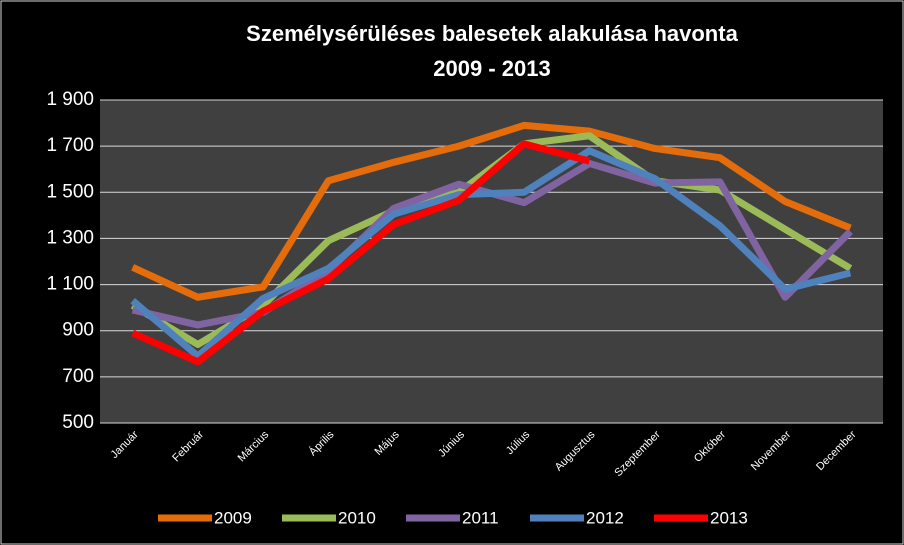 The height and width of the screenshot is (545, 904). What do you see at coordinates (491, 68) in the screenshot?
I see `chart-subtitle: 2009 - 2013` at bounding box center [491, 68].